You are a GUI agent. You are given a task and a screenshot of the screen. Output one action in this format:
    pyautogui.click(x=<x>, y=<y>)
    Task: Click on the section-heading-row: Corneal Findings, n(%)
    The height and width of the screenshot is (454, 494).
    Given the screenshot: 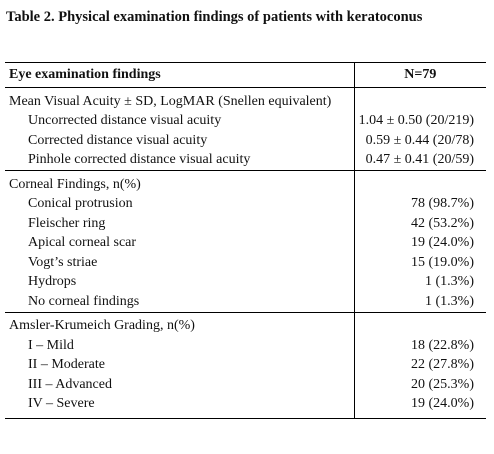 What is the action you would take?
    pyautogui.click(x=245, y=182)
    